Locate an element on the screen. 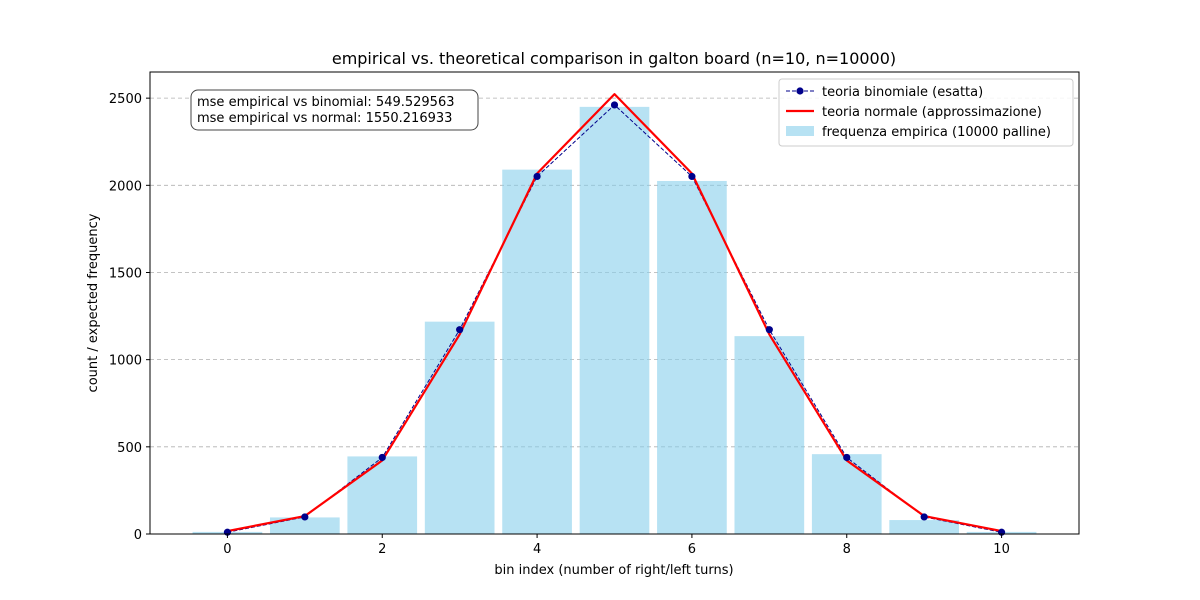 This screenshot has width=1200, height=600. legend-normal-label: teoria normale (approssimazione) is located at coordinates (932, 112).